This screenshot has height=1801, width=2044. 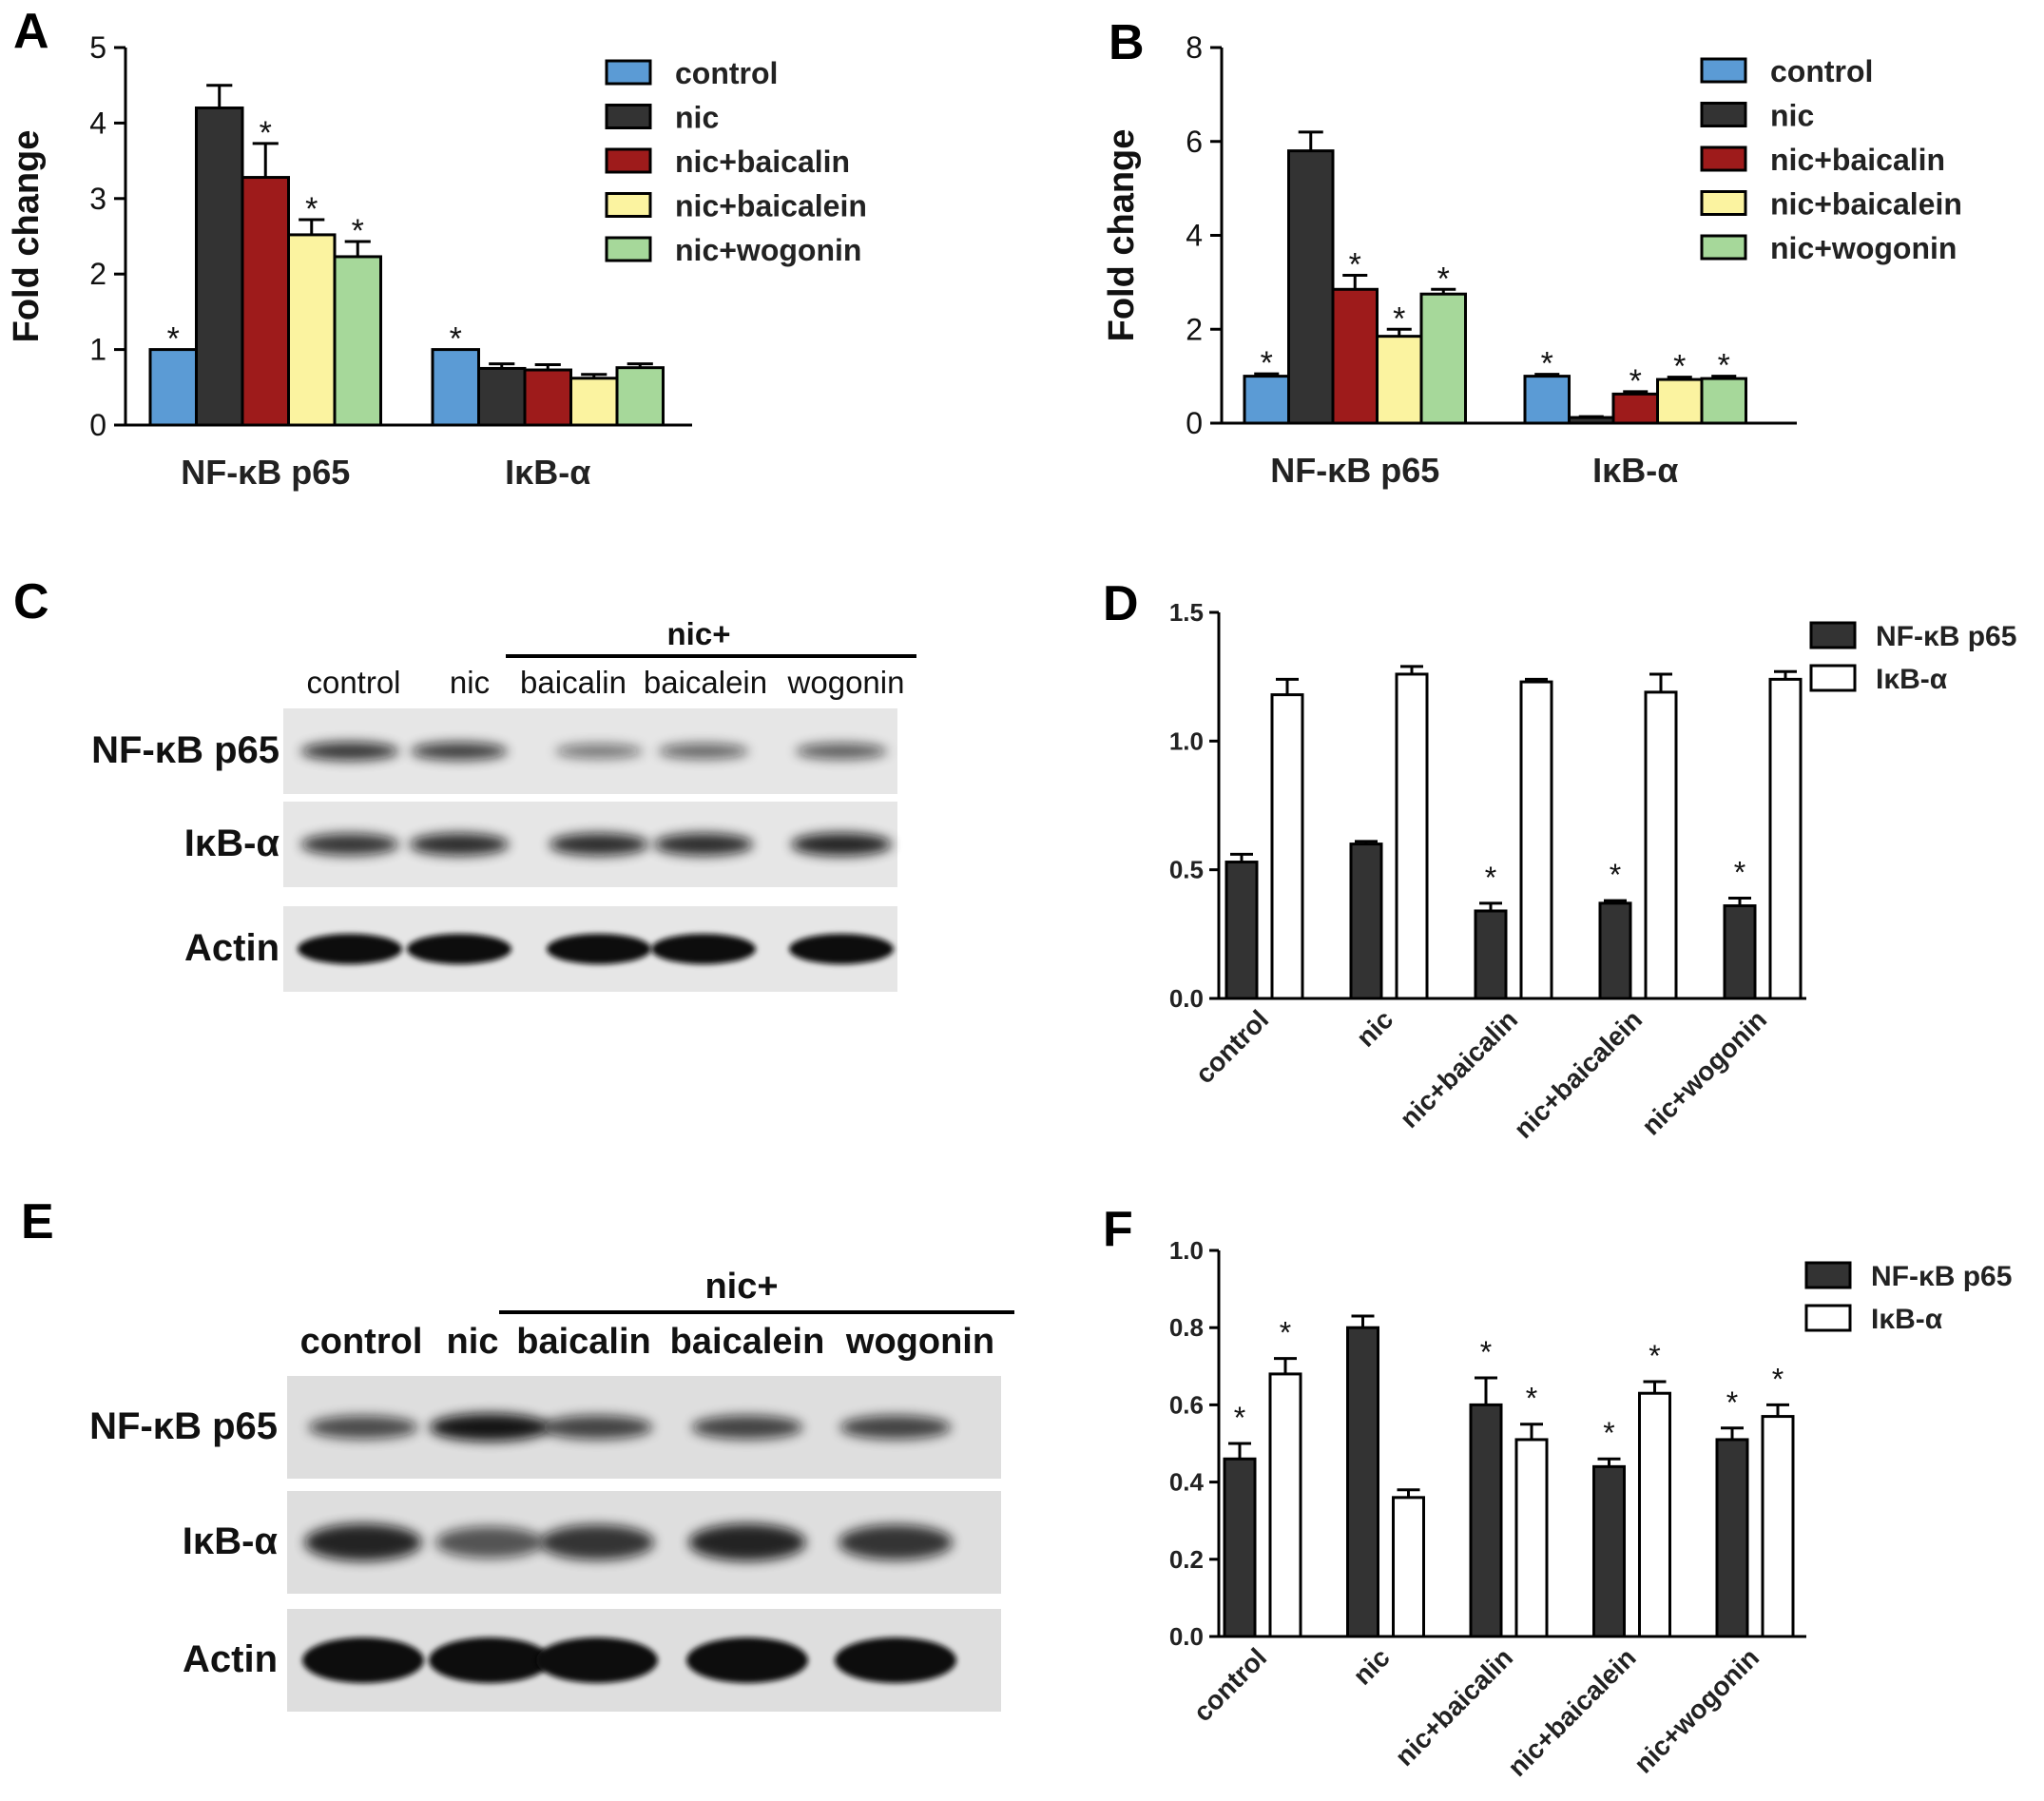 What do you see at coordinates (97, 47) in the screenshot?
I see `y-tick-label: 5` at bounding box center [97, 47].